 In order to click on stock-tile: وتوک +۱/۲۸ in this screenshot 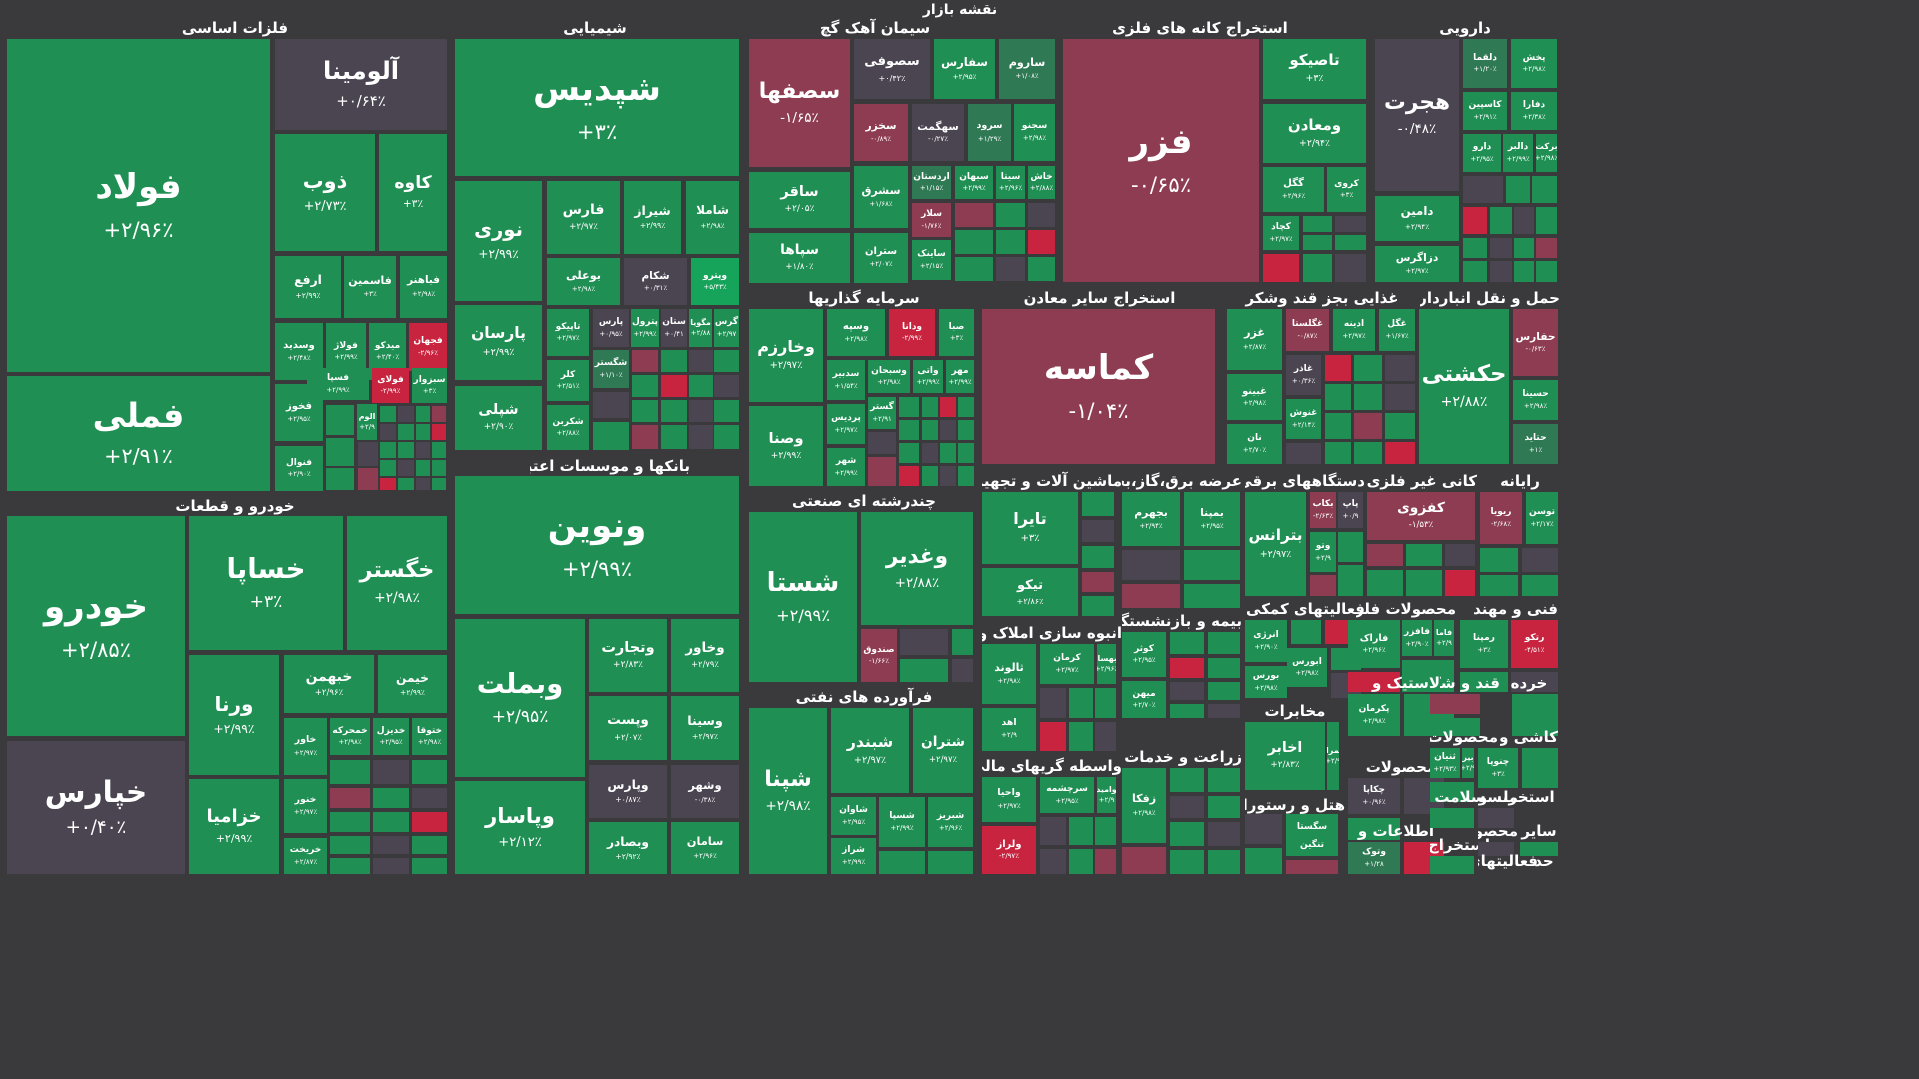, I will do `click(1374, 858)`.